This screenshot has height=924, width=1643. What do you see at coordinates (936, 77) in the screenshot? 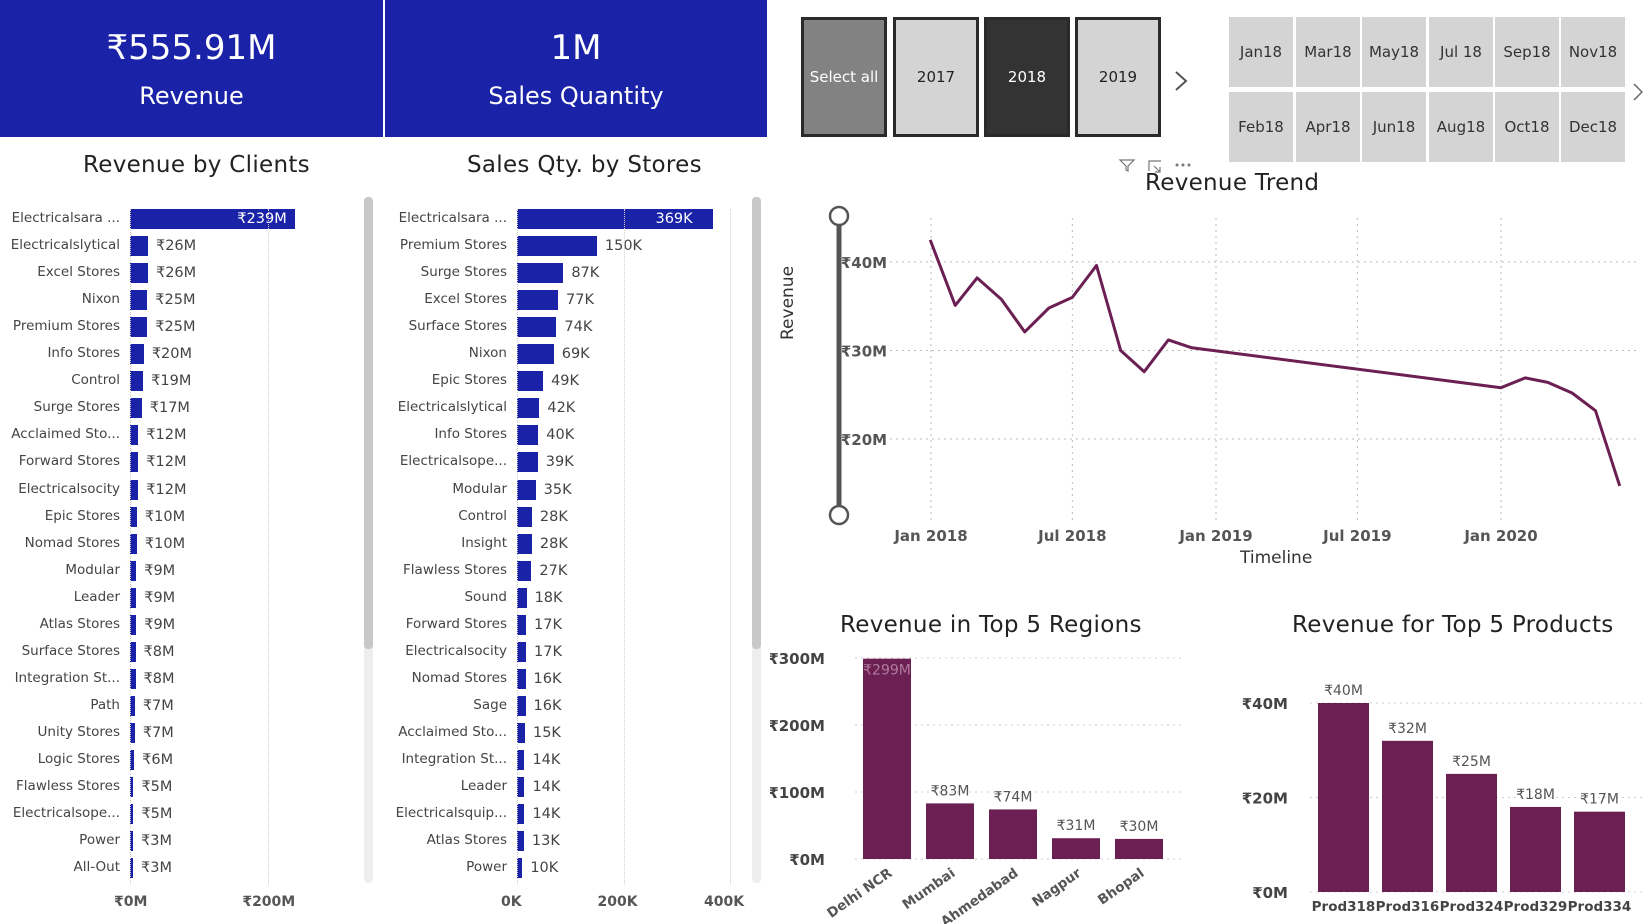
I see `year-slicer-2017: 2017` at bounding box center [936, 77].